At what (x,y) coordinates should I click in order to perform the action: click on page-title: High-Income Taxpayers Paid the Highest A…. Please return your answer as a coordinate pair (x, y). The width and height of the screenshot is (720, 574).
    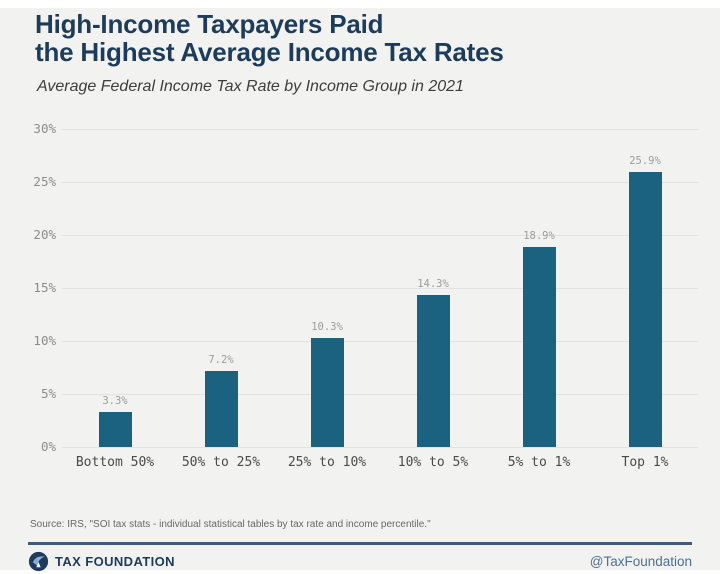
    Looking at the image, I should click on (269, 38).